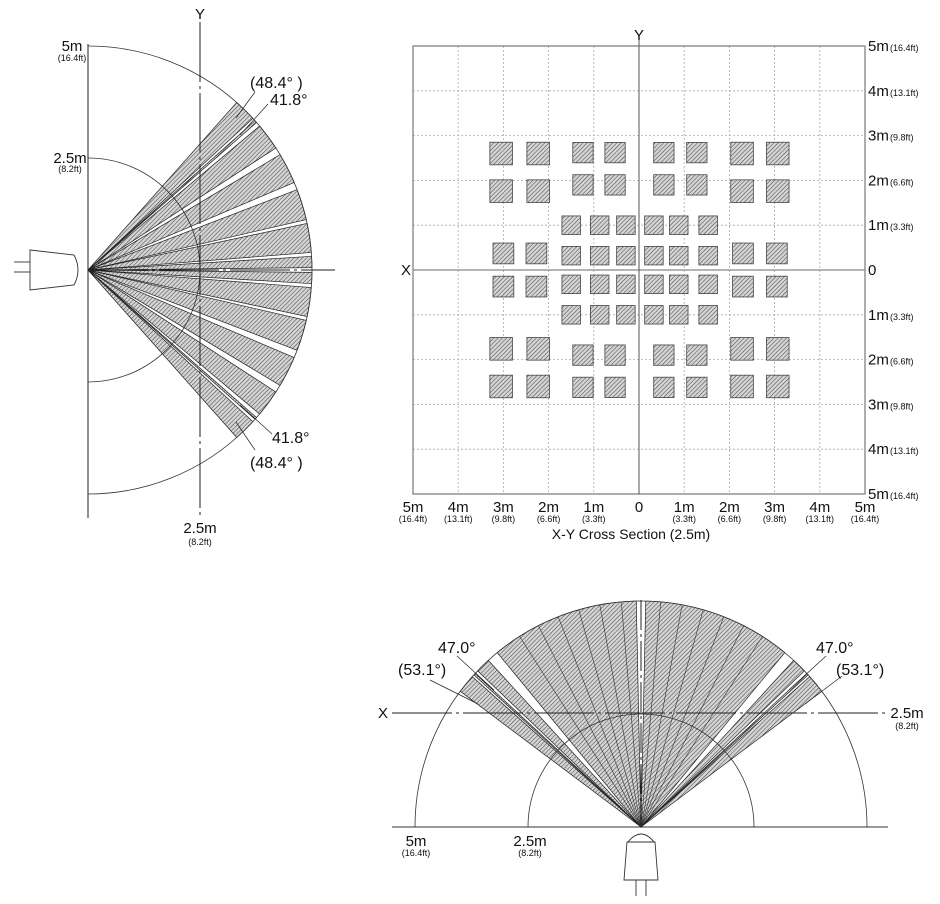 This screenshot has height=904, width=940. I want to click on side-r25-ft: (8.2ft), so click(70, 169).